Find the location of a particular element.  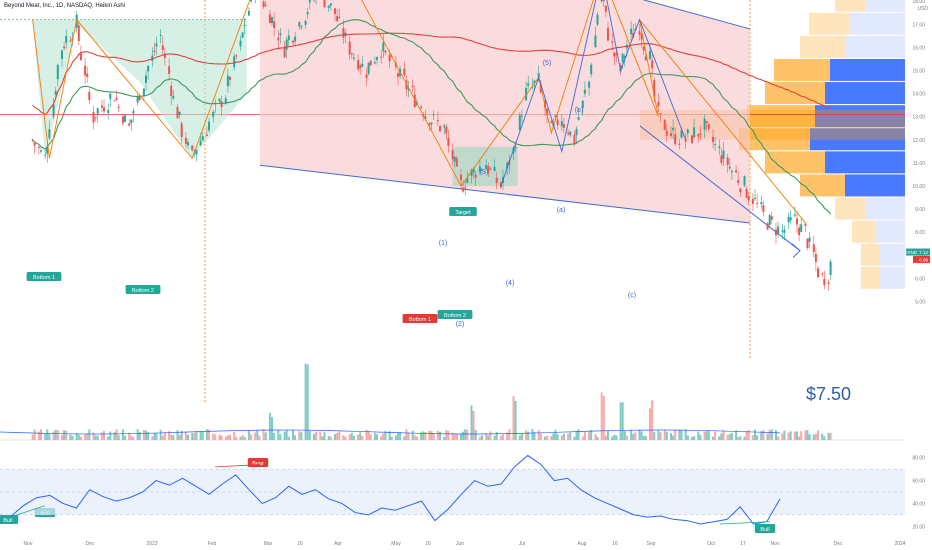

x-tick-label: 16 is located at coordinates (300, 544).